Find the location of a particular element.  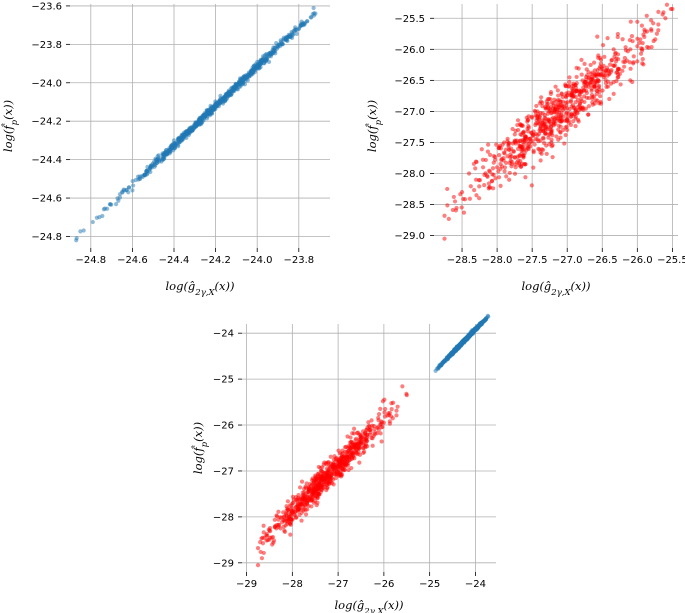

x-tick-label: −28.0 is located at coordinates (497, 260).